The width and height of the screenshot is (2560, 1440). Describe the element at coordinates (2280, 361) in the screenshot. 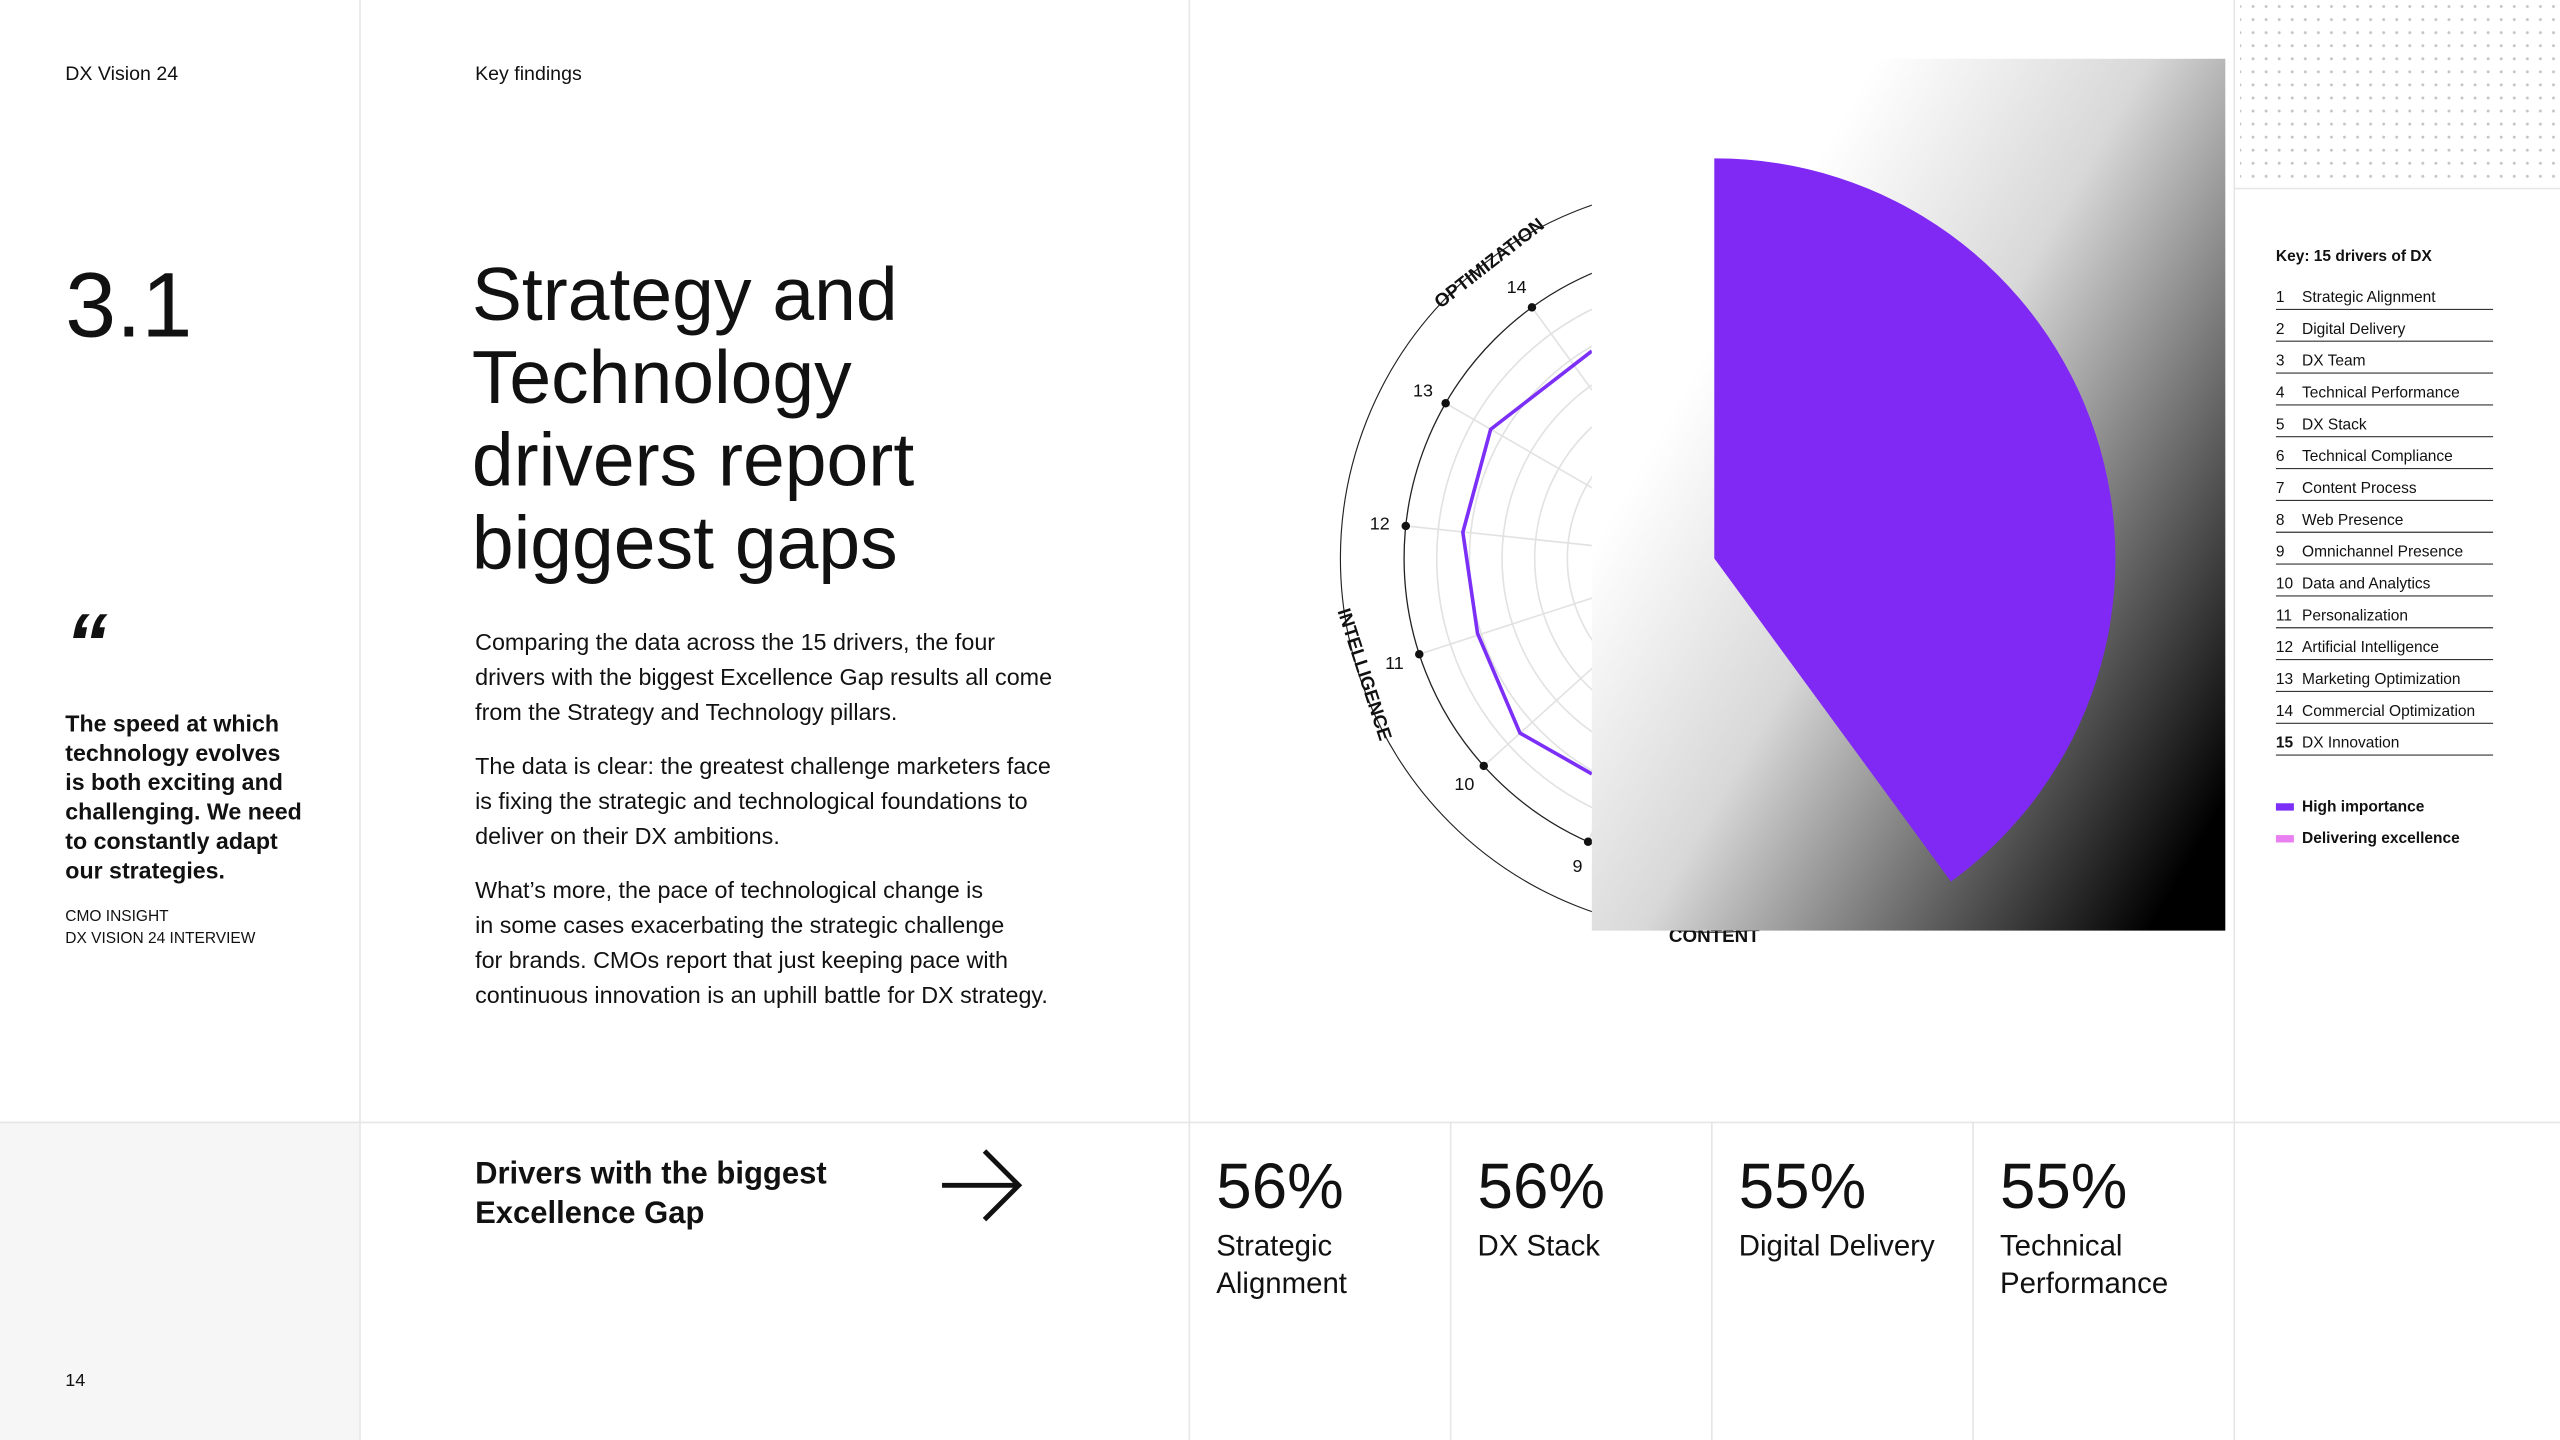

I see `key-number: 3` at that location.